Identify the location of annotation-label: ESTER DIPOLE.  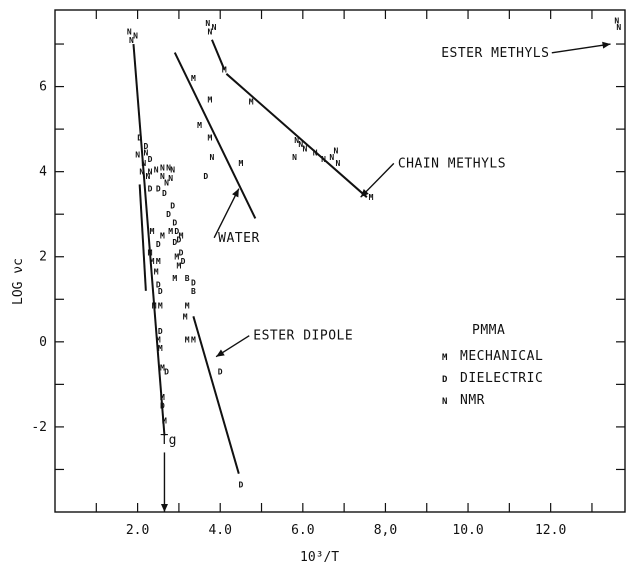
(303, 336).